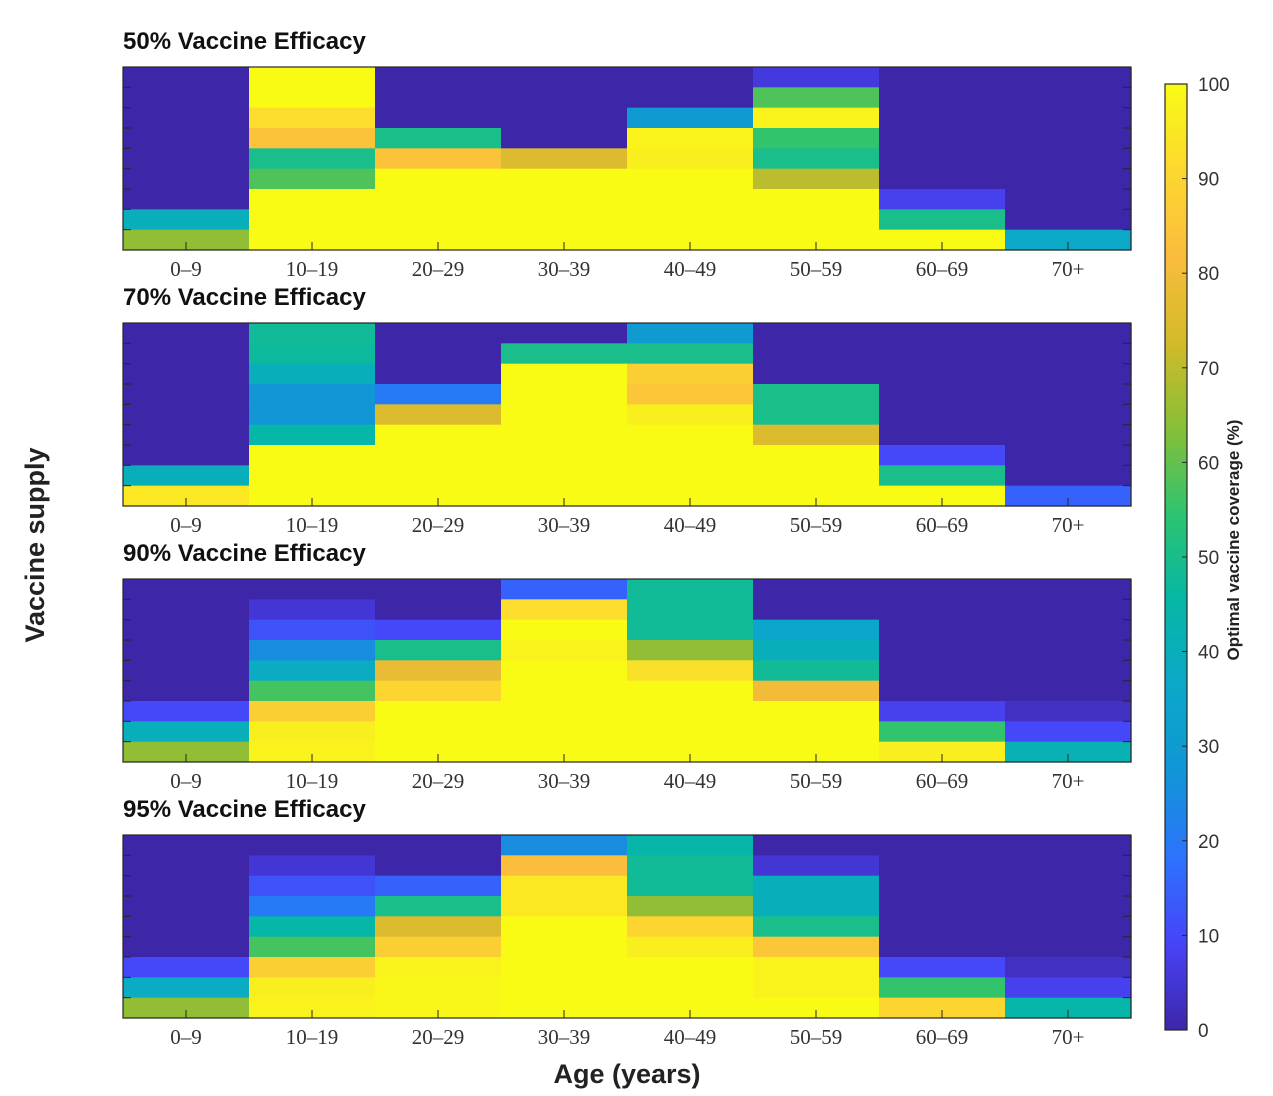 The image size is (1273, 1096). I want to click on x-tick-label: 10–19, so click(312, 525).